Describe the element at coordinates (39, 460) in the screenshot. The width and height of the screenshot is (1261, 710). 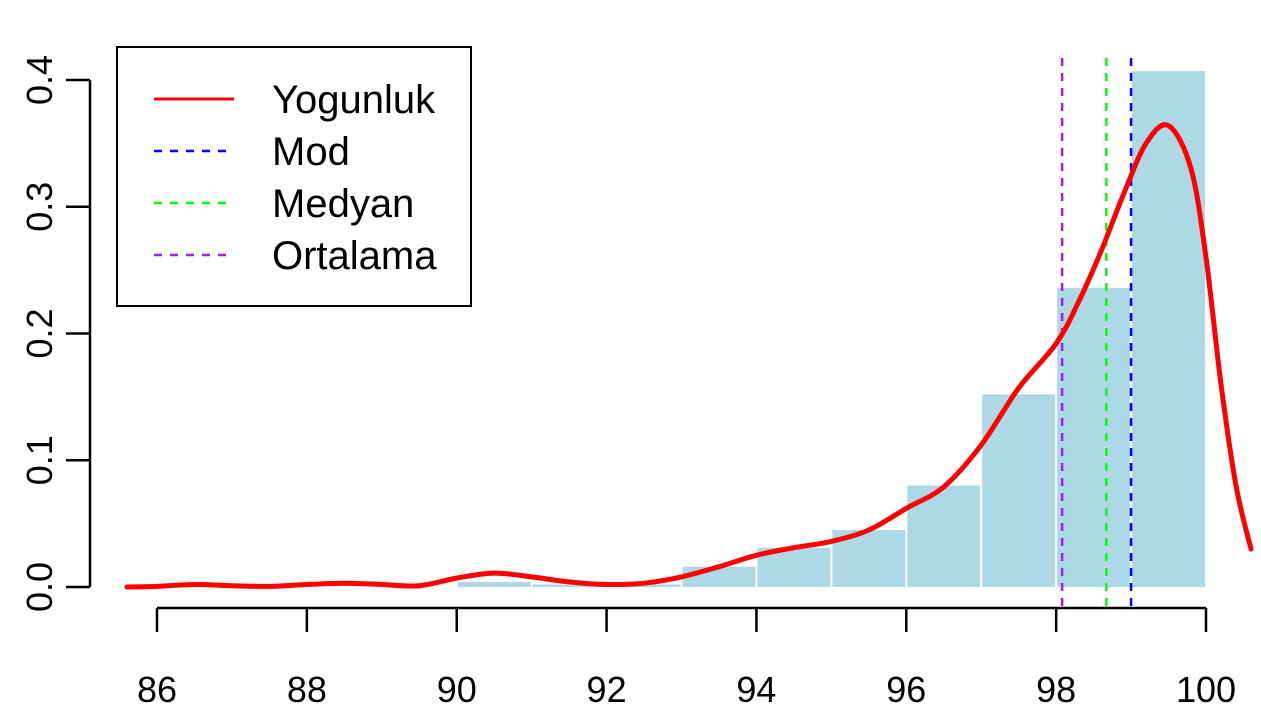
I see `y-tick-label: 0.1` at that location.